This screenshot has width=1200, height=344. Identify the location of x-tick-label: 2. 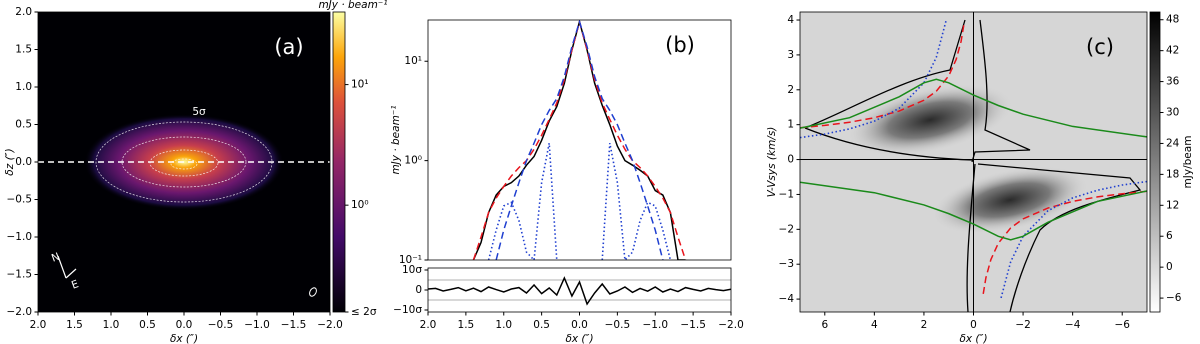
(924, 325).